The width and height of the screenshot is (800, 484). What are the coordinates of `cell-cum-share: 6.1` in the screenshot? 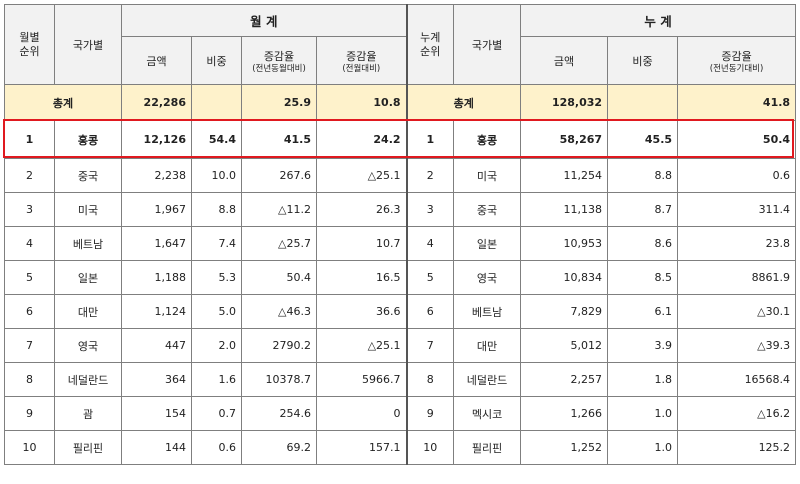 It's located at (643, 311).